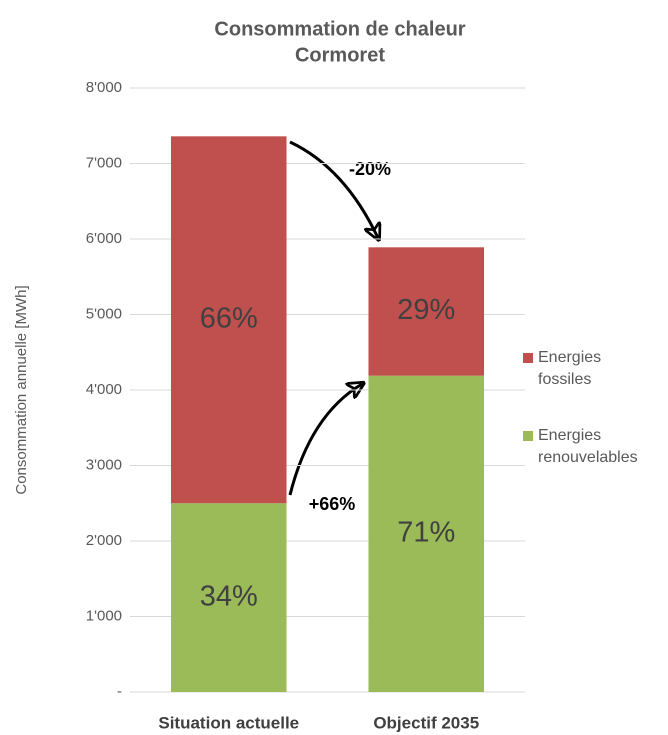 Image resolution: width=668 pixels, height=735 pixels. What do you see at coordinates (104, 238) in the screenshot?
I see `y-tick-label: 6'000` at bounding box center [104, 238].